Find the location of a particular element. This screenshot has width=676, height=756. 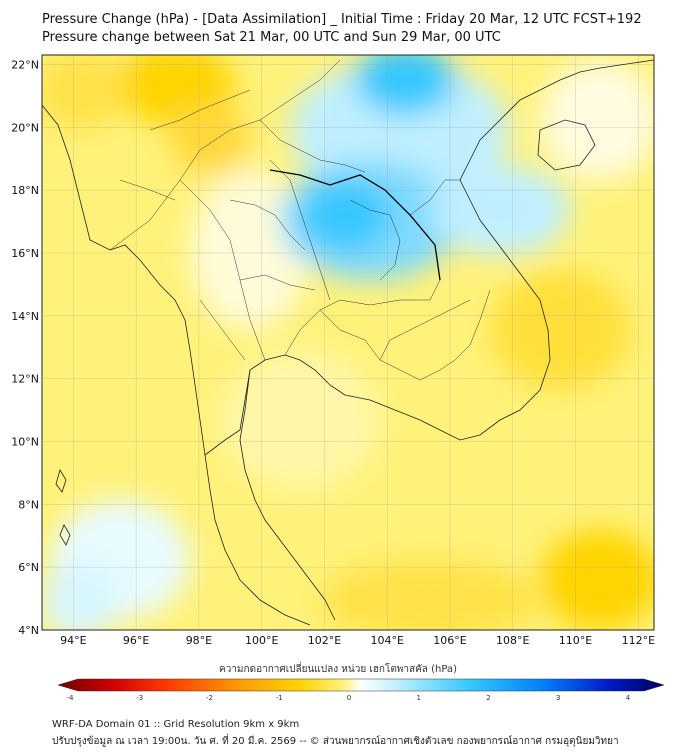

lon-label: 98°E is located at coordinates (199, 640).